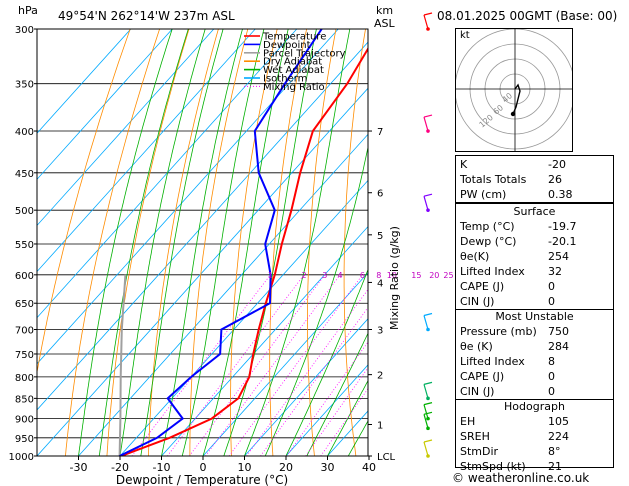  What do you see at coordinates (380, 132) in the screenshot?
I see `altitude-tick-label: 7` at bounding box center [380, 132].